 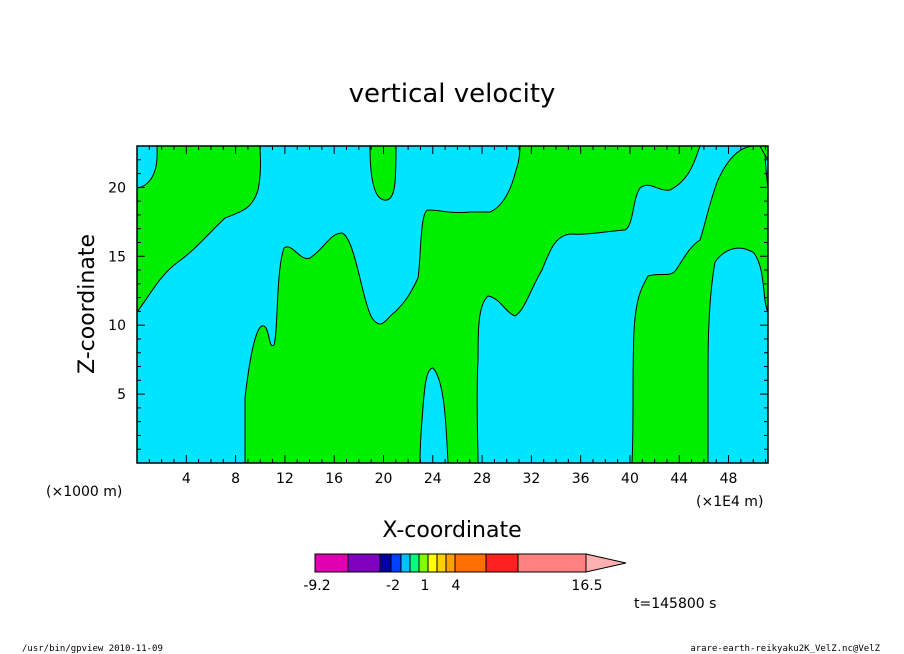 What do you see at coordinates (121, 395) in the screenshot?
I see `y-tick-label: 5` at bounding box center [121, 395].